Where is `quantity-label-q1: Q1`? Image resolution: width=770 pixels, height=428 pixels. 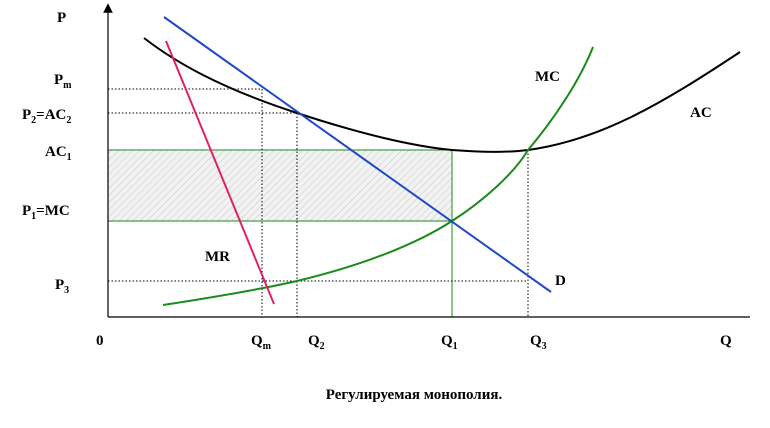 quantity-label-q1: Q1 is located at coordinates (449, 342).